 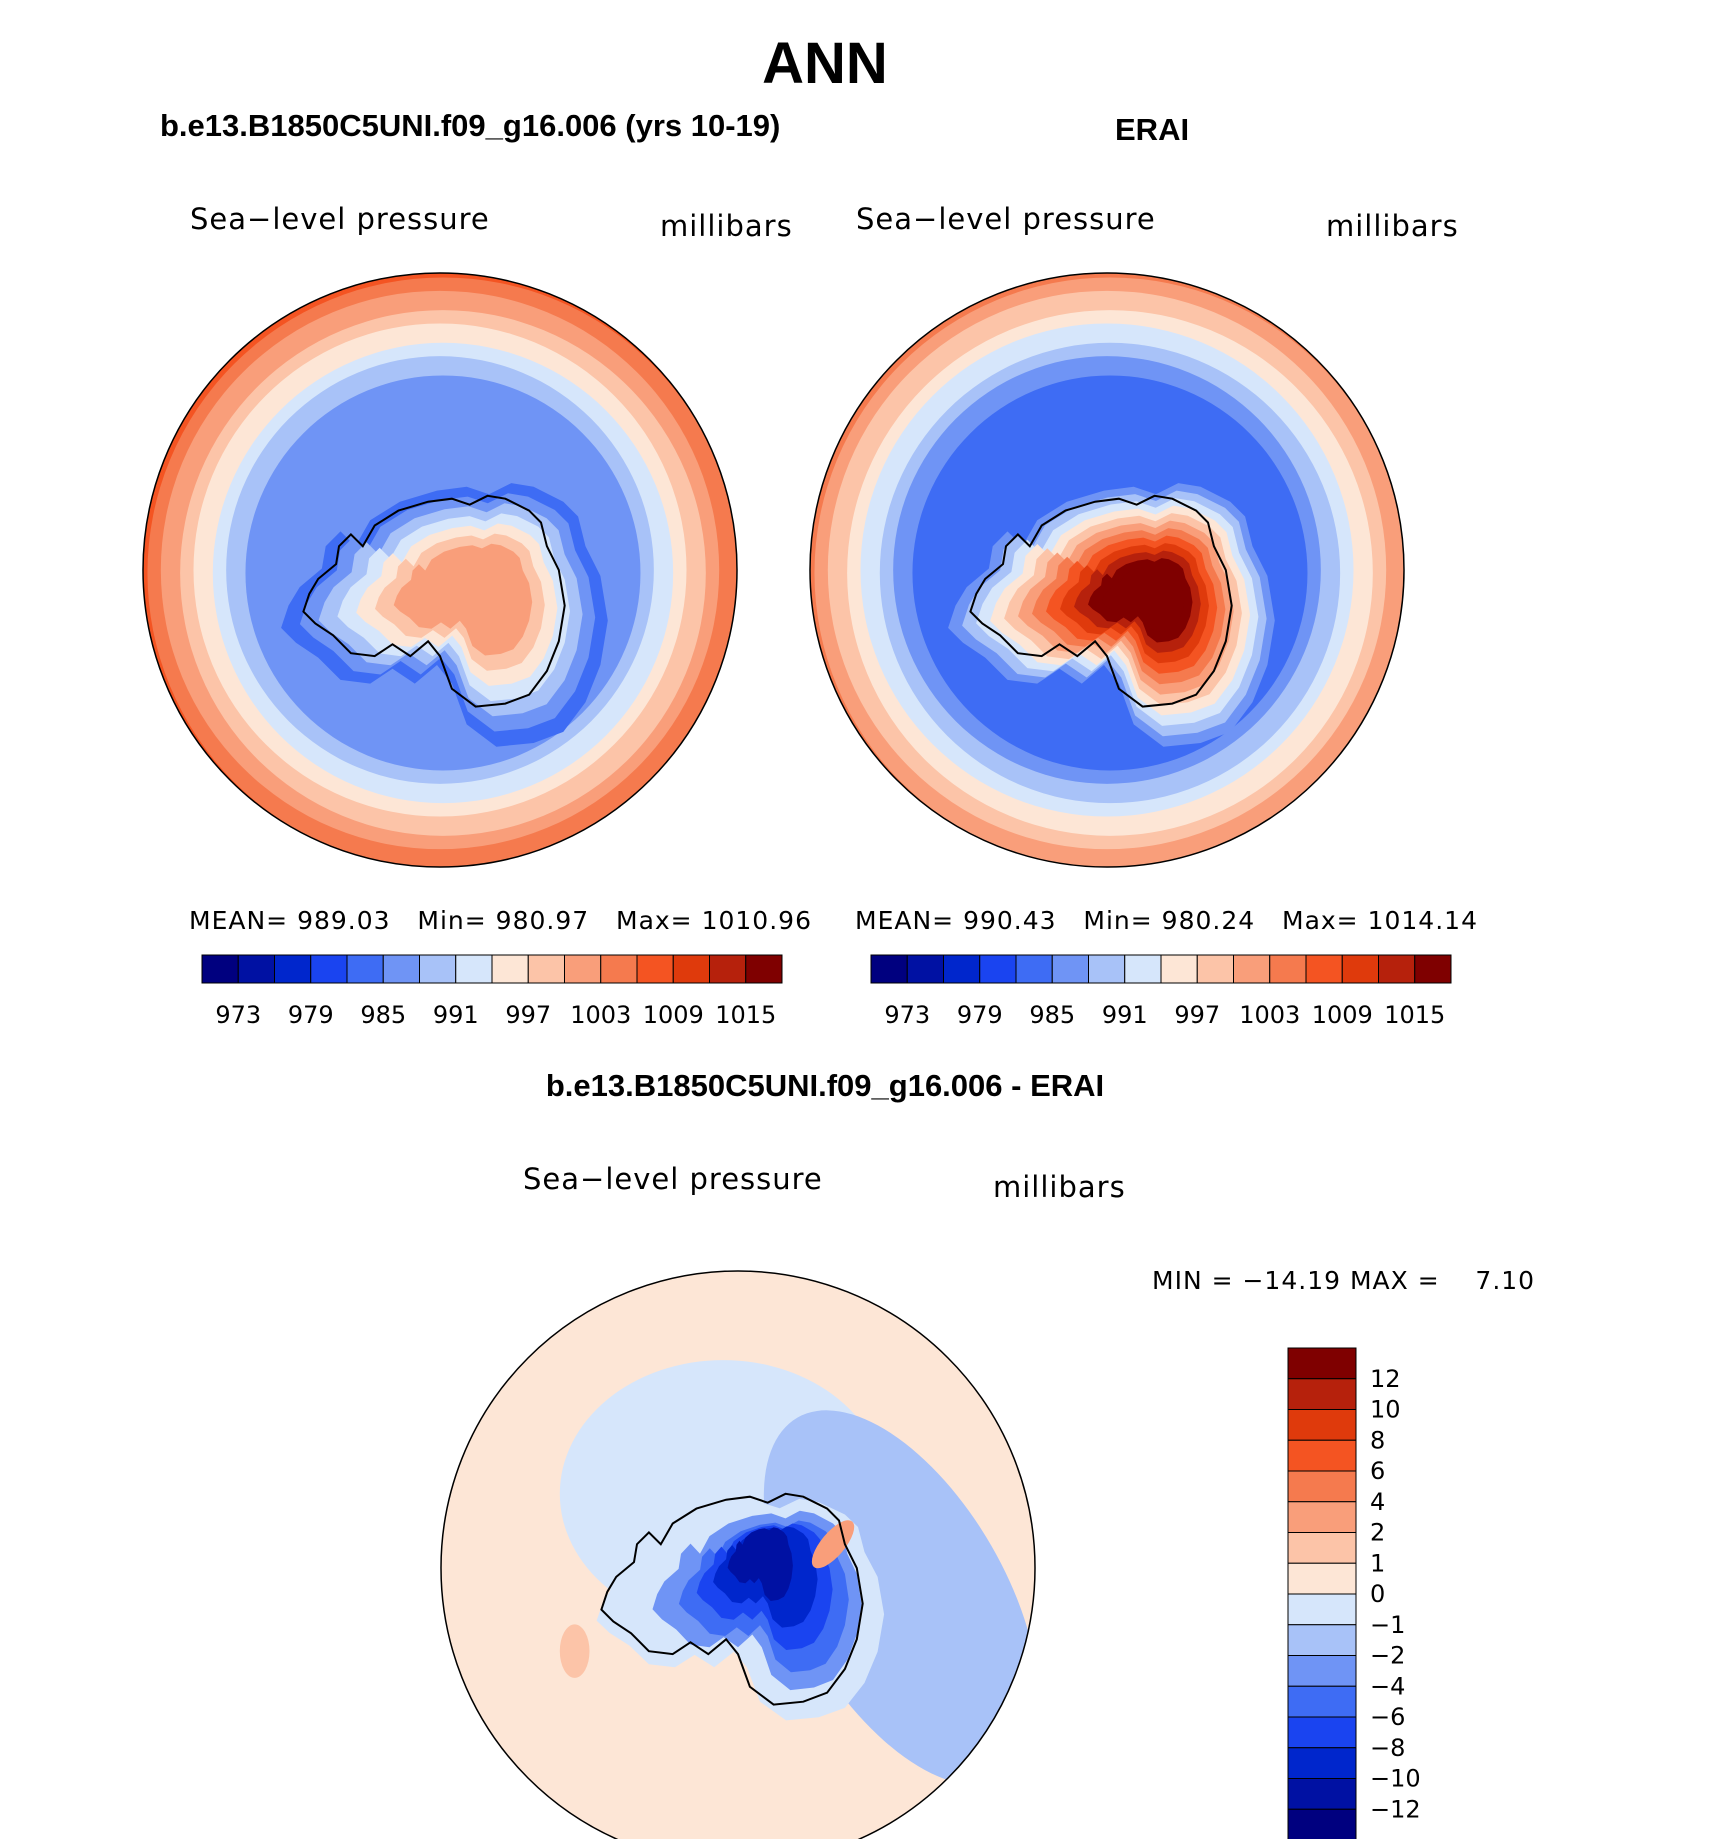 What do you see at coordinates (1101, 601) in the screenshot?
I see `obs-coastline` at bounding box center [1101, 601].